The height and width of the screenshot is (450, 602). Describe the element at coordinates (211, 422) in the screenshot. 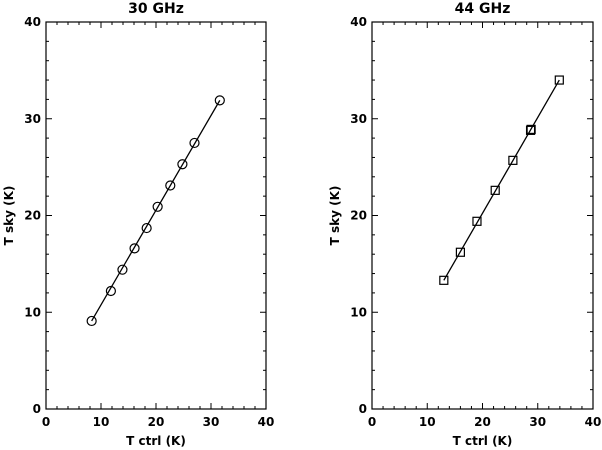

I see `panel-1-x-tick-label: 30` at that location.